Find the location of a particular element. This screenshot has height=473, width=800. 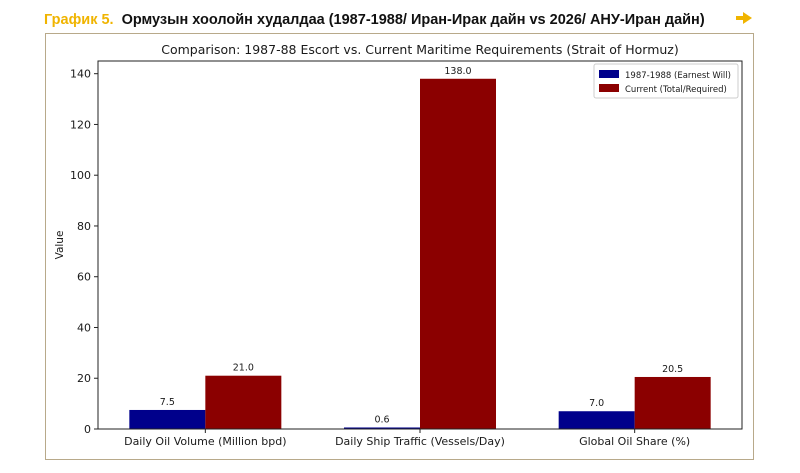

data-label: 7.5 is located at coordinates (167, 402).